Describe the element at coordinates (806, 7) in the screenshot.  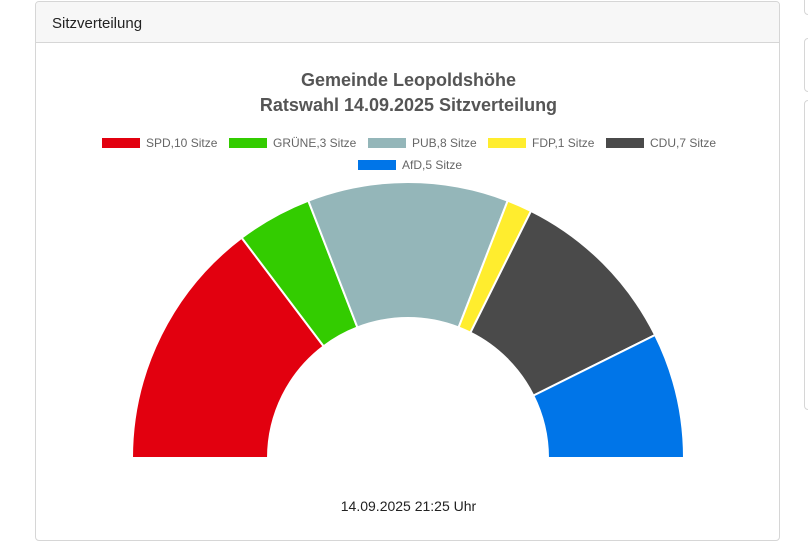
I see `side-panel-edge-top` at that location.